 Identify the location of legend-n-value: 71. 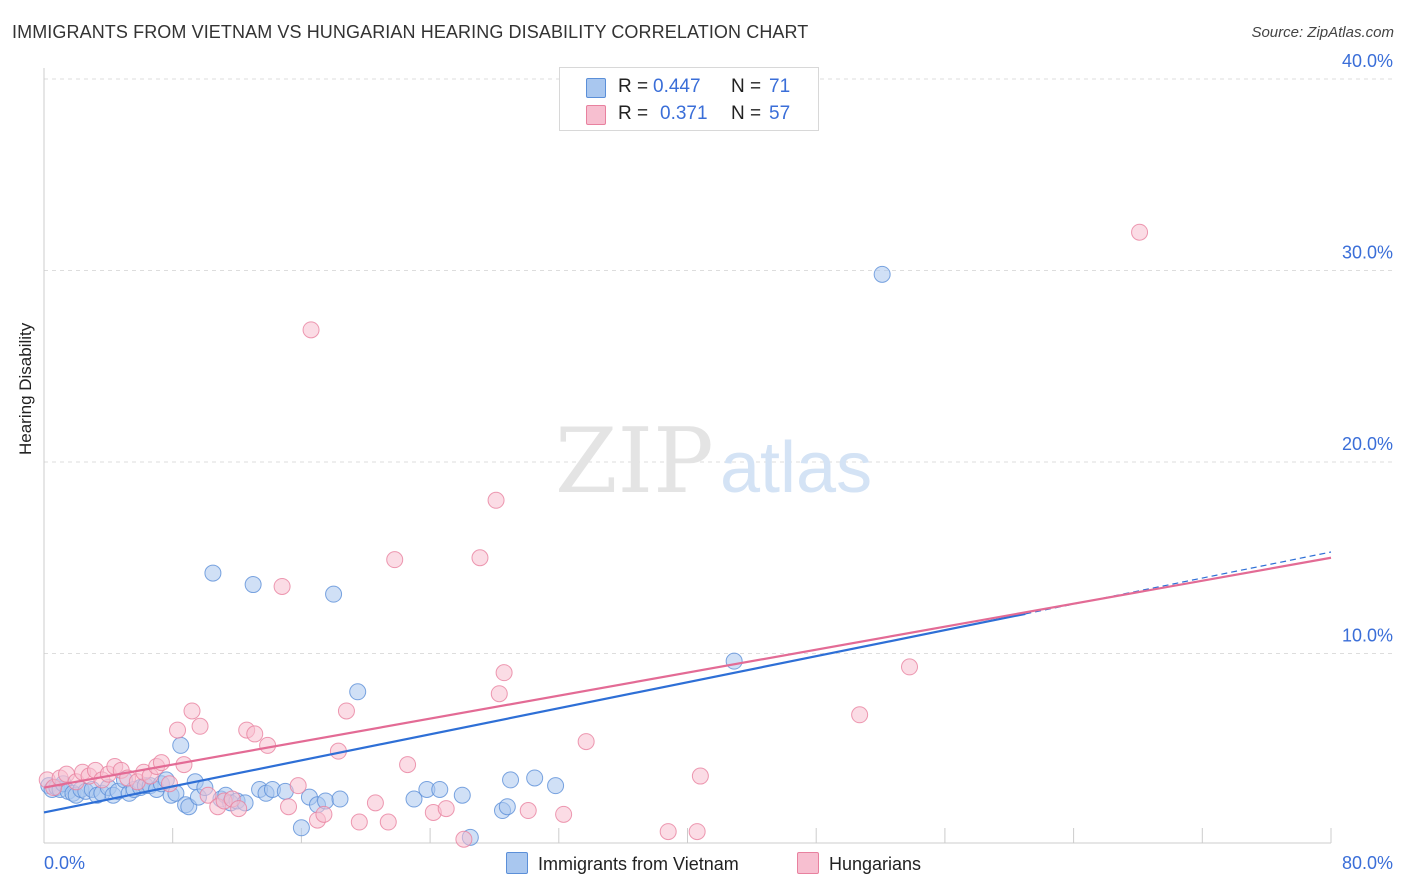
(780, 86).